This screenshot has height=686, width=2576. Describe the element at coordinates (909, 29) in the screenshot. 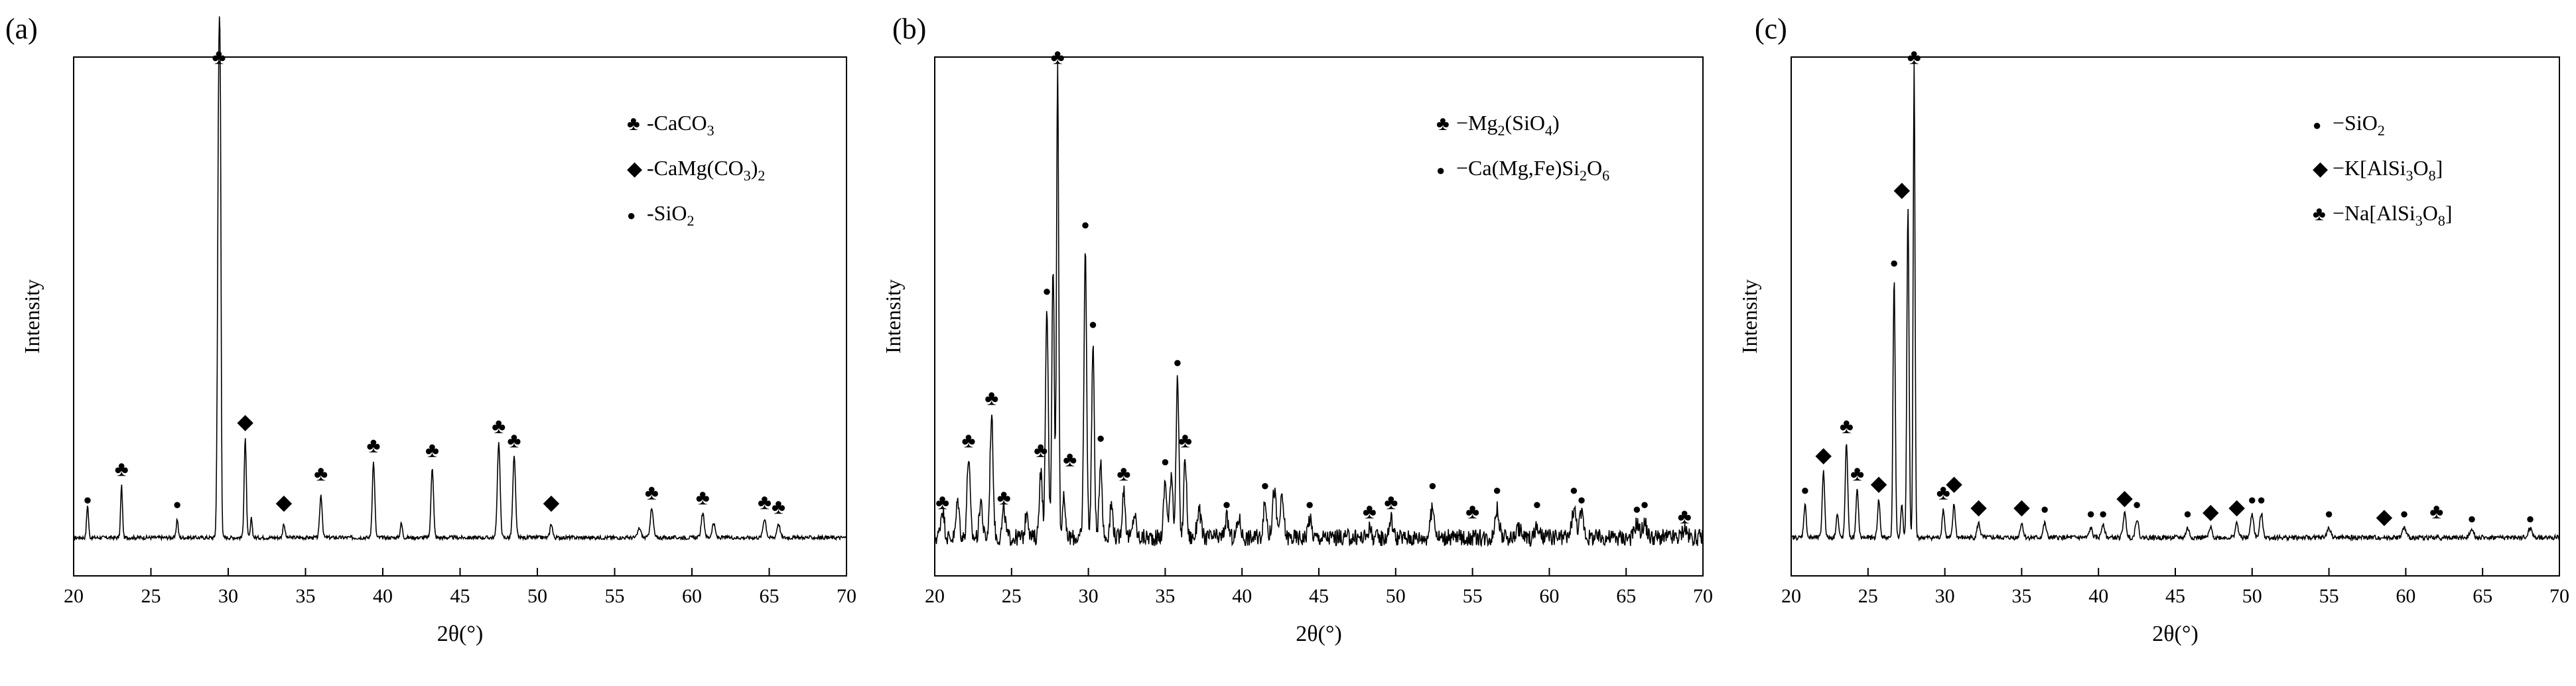

I see `panel-label: (b)` at that location.